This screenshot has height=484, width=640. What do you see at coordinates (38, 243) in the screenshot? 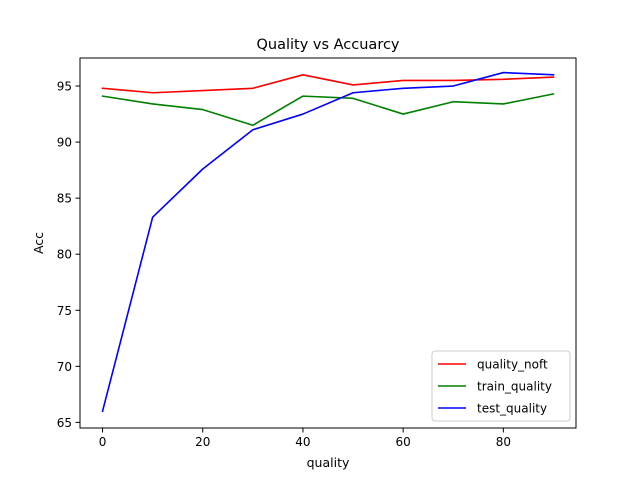
I see `y-axis-label: Acc` at bounding box center [38, 243].